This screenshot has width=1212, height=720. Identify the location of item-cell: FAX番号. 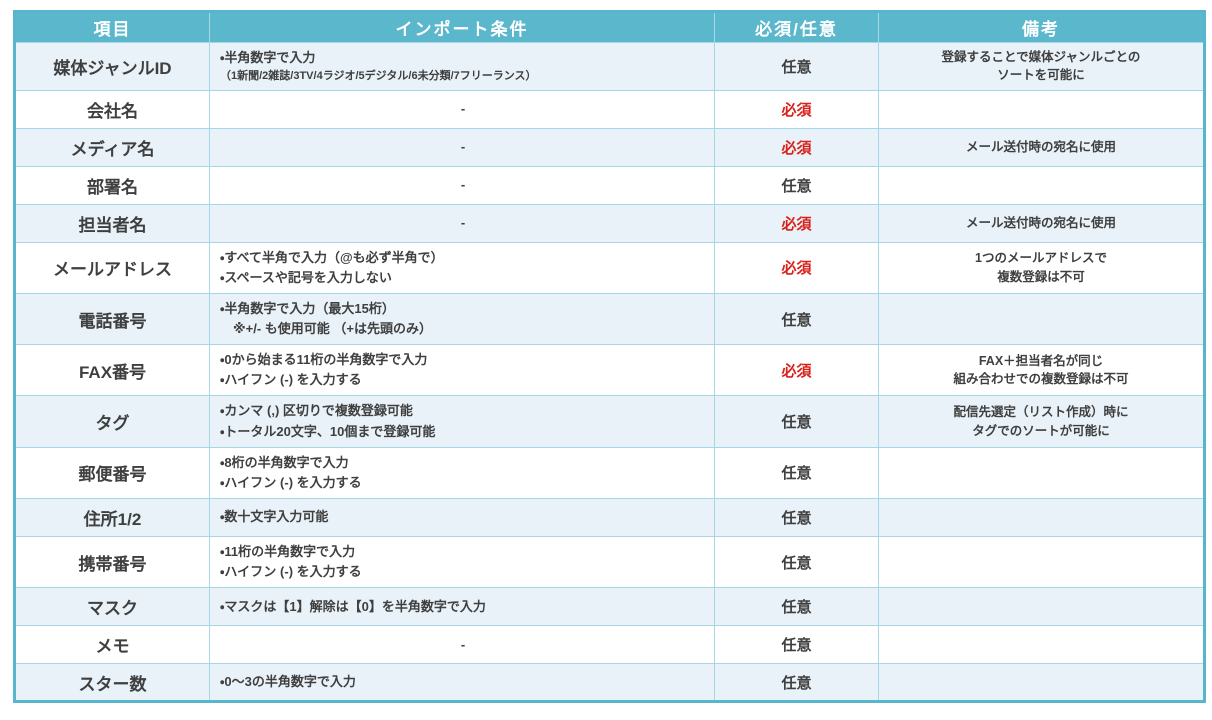
(112, 370).